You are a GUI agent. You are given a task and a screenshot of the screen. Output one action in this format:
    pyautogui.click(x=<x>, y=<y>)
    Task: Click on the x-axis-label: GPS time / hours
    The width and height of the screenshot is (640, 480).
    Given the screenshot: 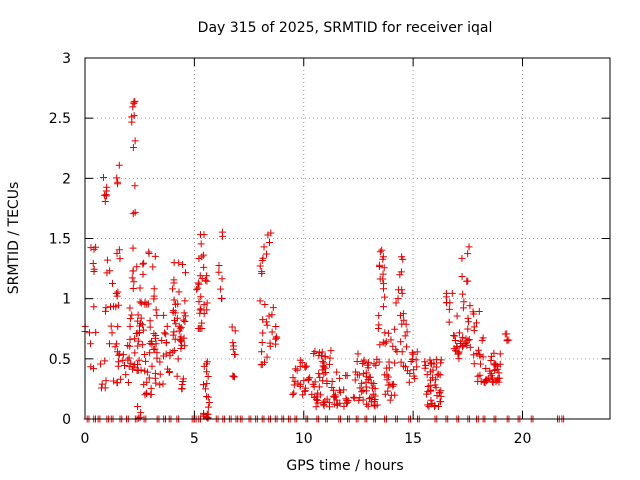 What is the action you would take?
    pyautogui.click(x=344, y=466)
    